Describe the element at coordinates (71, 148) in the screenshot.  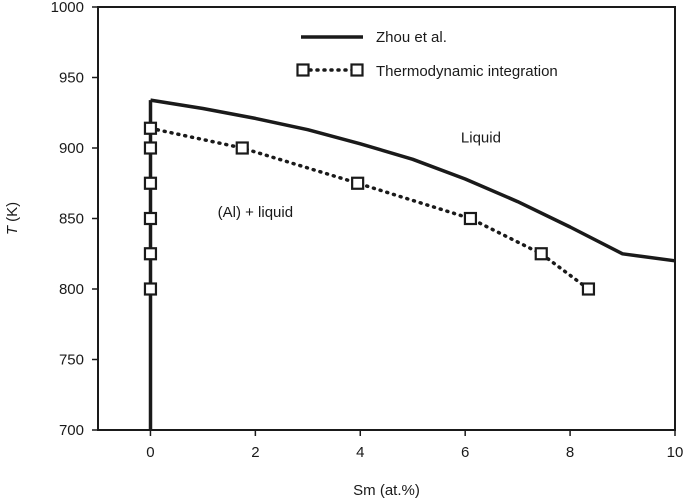
I see `y-tick-label: 900` at that location.